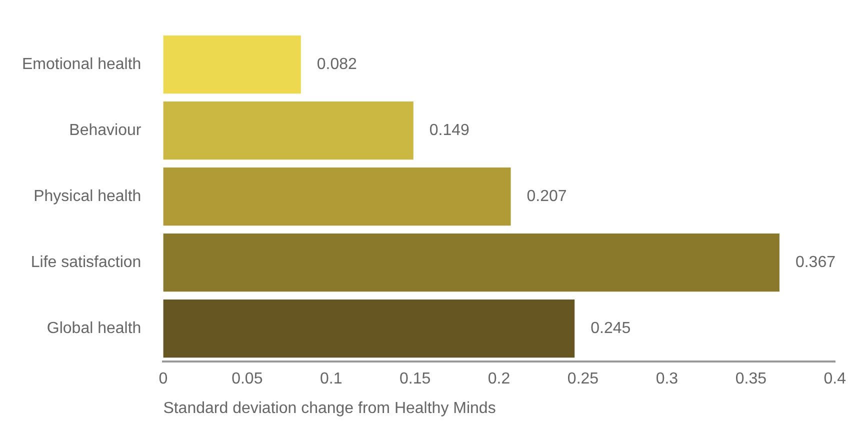  I want to click on x-tick-label: 0.35, so click(751, 379).